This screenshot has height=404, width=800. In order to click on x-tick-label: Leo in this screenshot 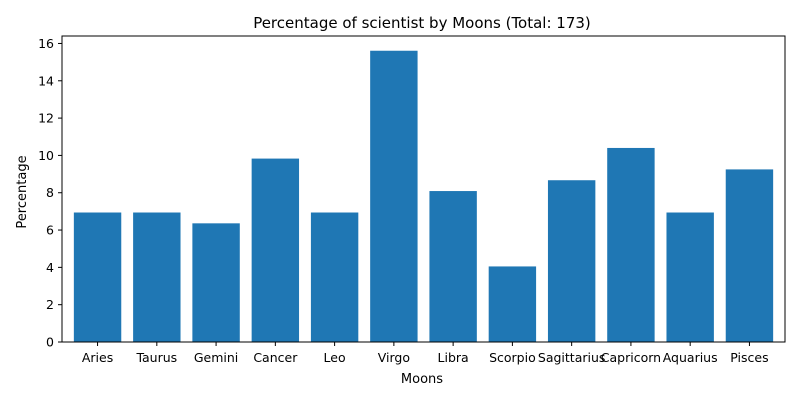, I will do `click(335, 357)`.